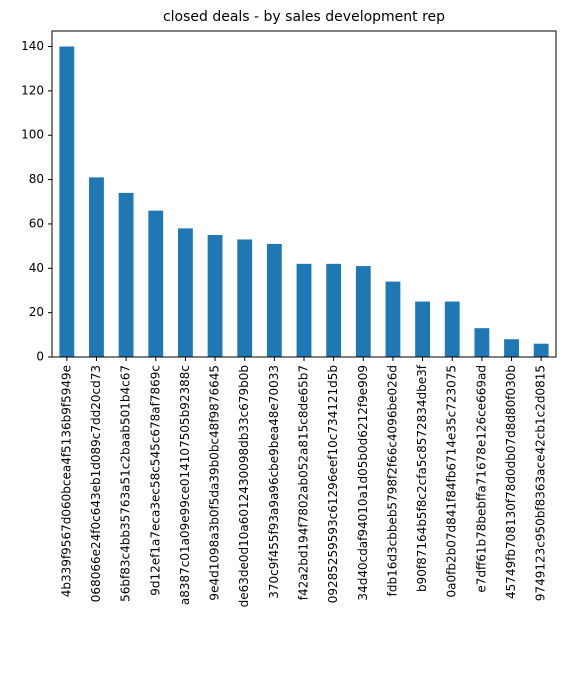  What do you see at coordinates (36, 223) in the screenshot?
I see `y-tick-label: 60` at bounding box center [36, 223].